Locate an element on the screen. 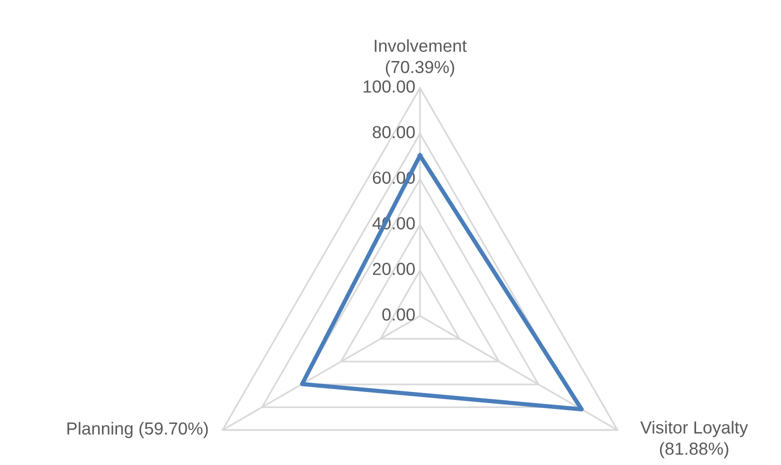 This screenshot has width=781, height=465. y-tick-label: 100.00 is located at coordinates (389, 86).